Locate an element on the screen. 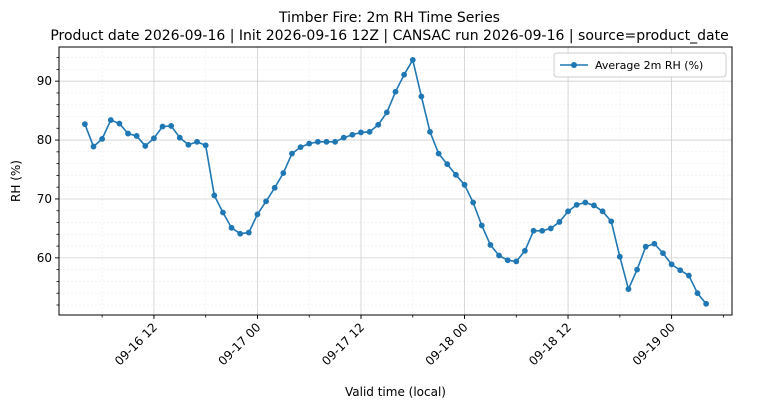 This screenshot has height=409, width=775. x-axis-label: Valid time (local) is located at coordinates (395, 392).